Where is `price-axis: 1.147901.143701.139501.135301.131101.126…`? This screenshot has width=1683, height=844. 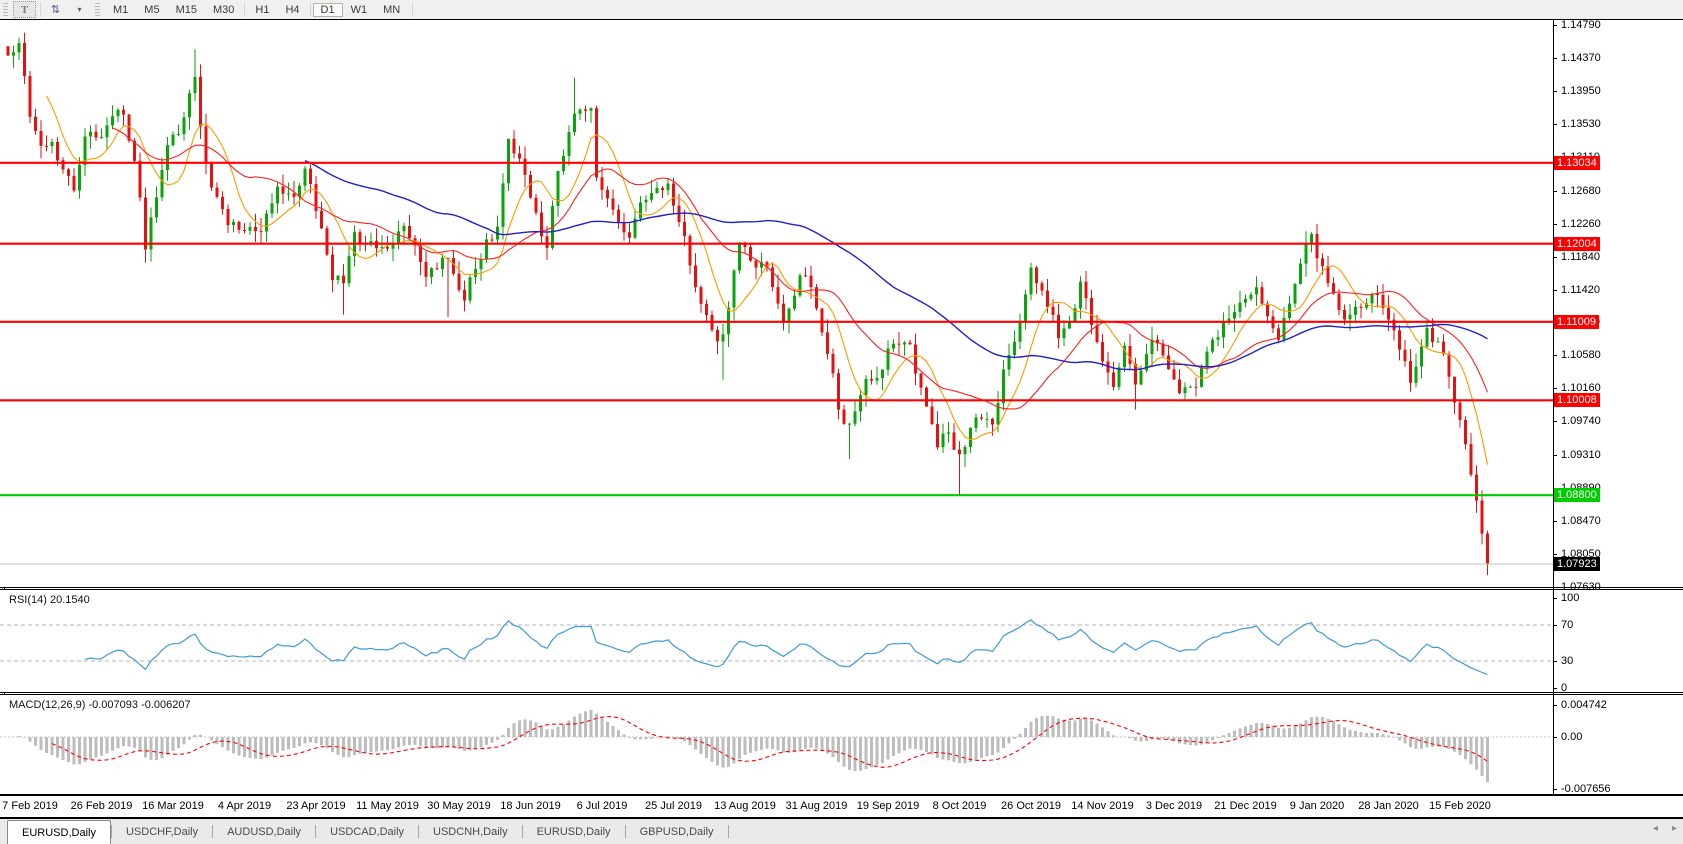
price-axis: 1.147901.143701.139501.135301.131101.126… is located at coordinates (1618, 408).